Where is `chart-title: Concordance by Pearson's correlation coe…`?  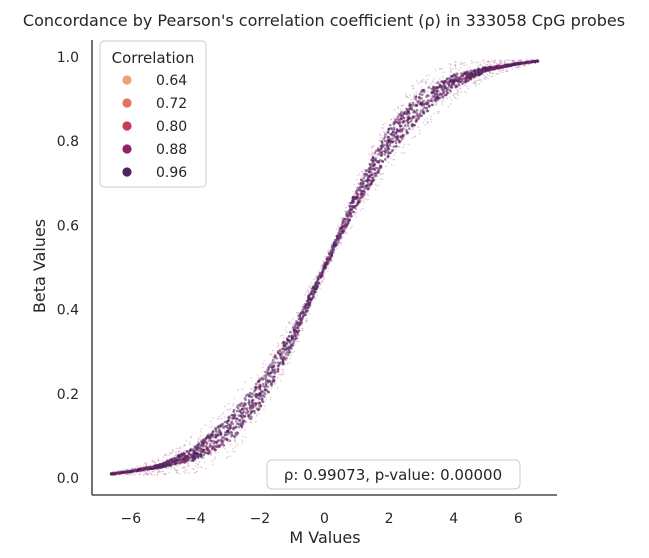 chart-title: Concordance by Pearson's correlation coe… is located at coordinates (324, 20).